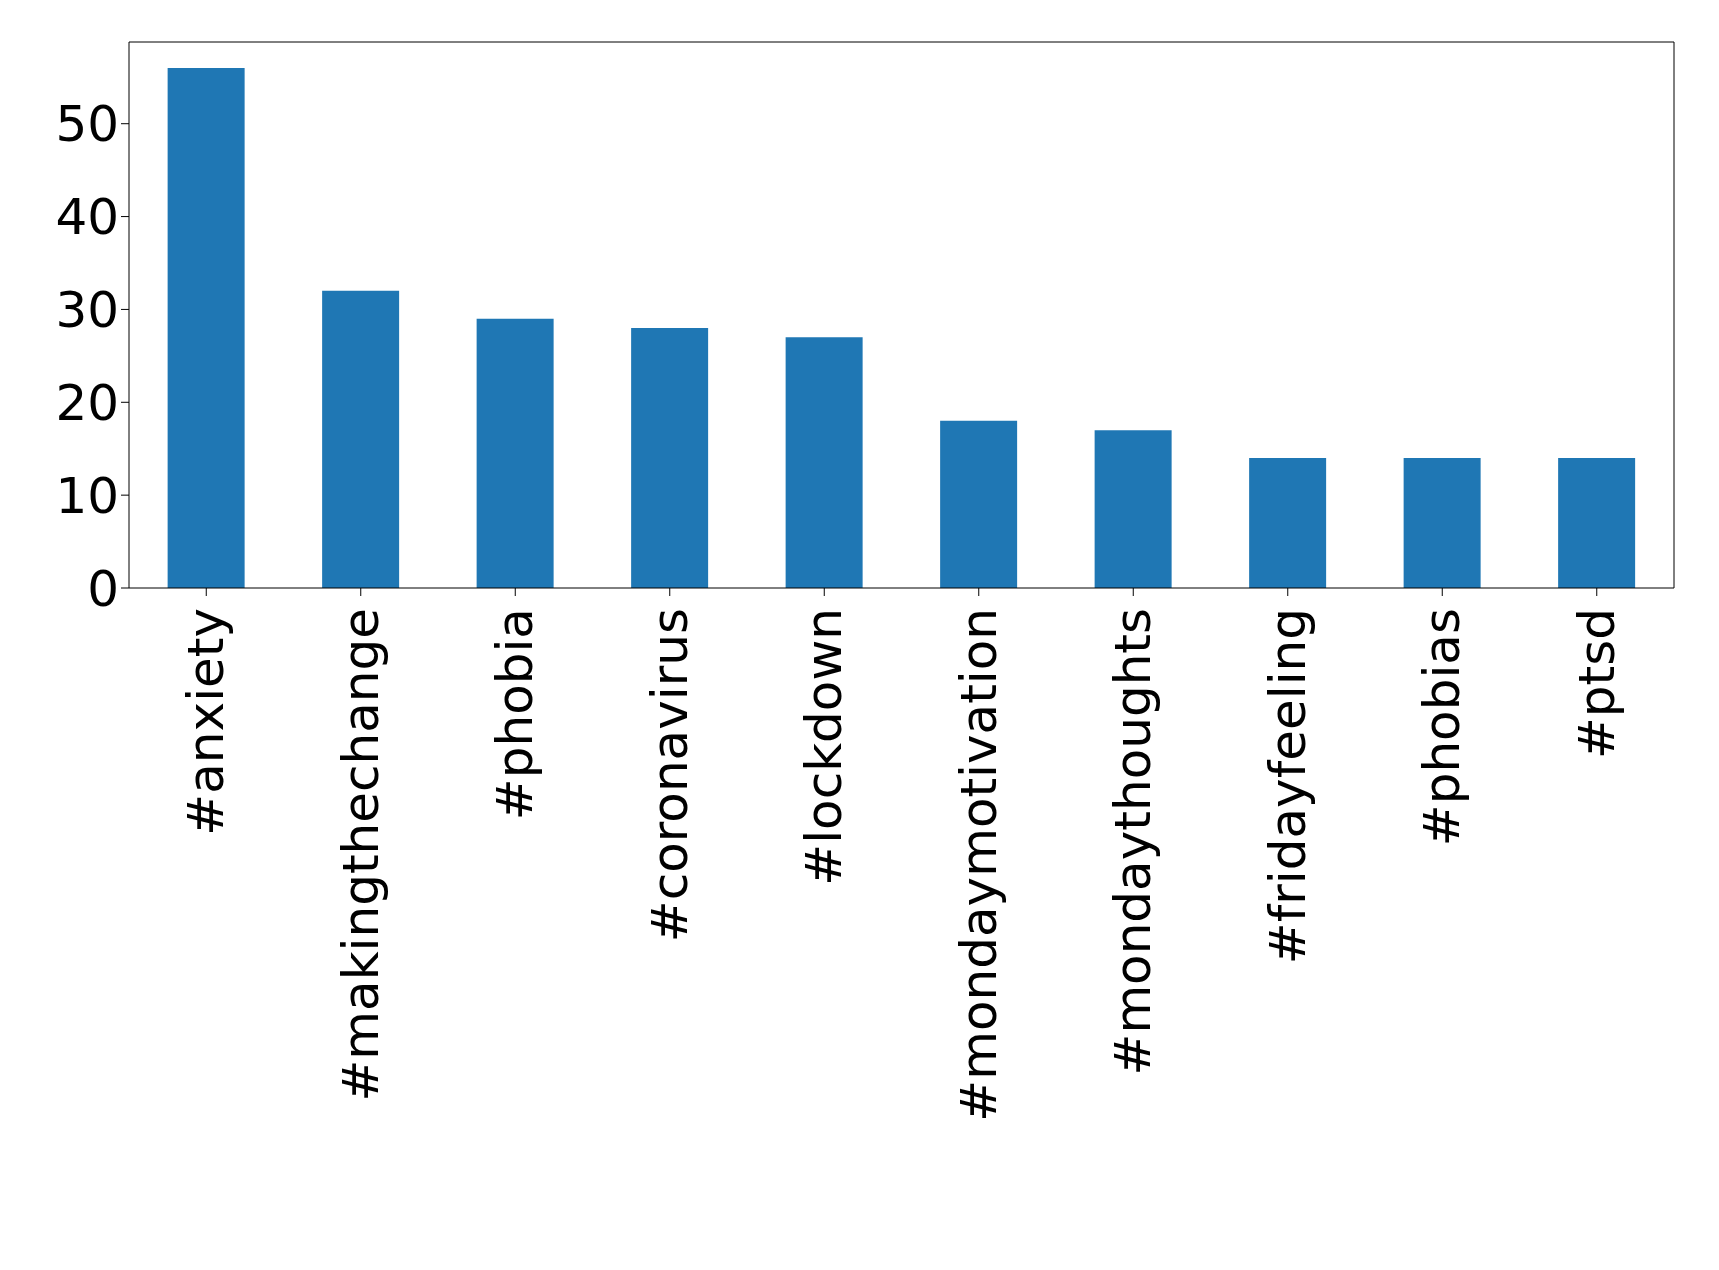  Describe the element at coordinates (1442, 727) in the screenshot. I see `x-tick-label: #phobias` at that location.